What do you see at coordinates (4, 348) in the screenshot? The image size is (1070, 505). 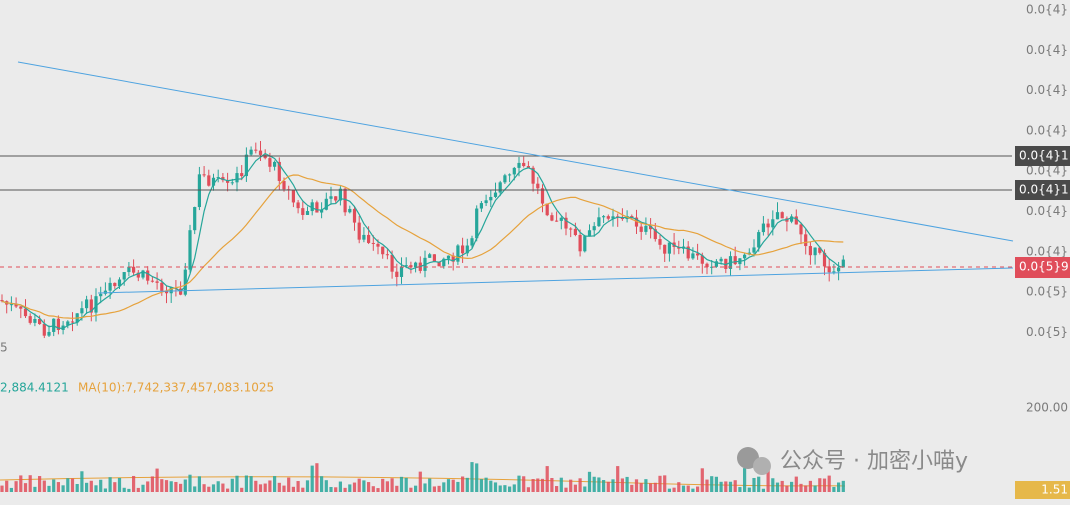 I see `left-label: 5` at bounding box center [4, 348].